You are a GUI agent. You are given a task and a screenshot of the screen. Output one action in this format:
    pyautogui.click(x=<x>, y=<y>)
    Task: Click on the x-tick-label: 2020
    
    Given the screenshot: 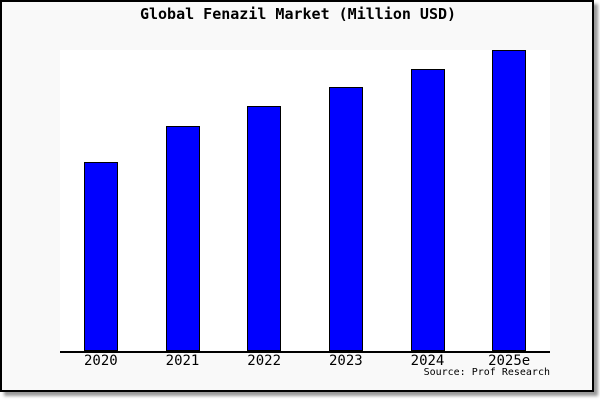 What is the action you would take?
    pyautogui.click(x=100, y=361)
    